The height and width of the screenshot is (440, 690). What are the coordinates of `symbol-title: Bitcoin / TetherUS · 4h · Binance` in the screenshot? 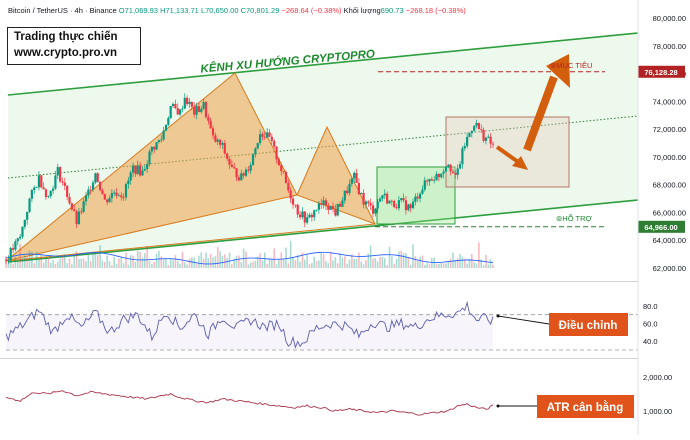 It's located at (62, 10).